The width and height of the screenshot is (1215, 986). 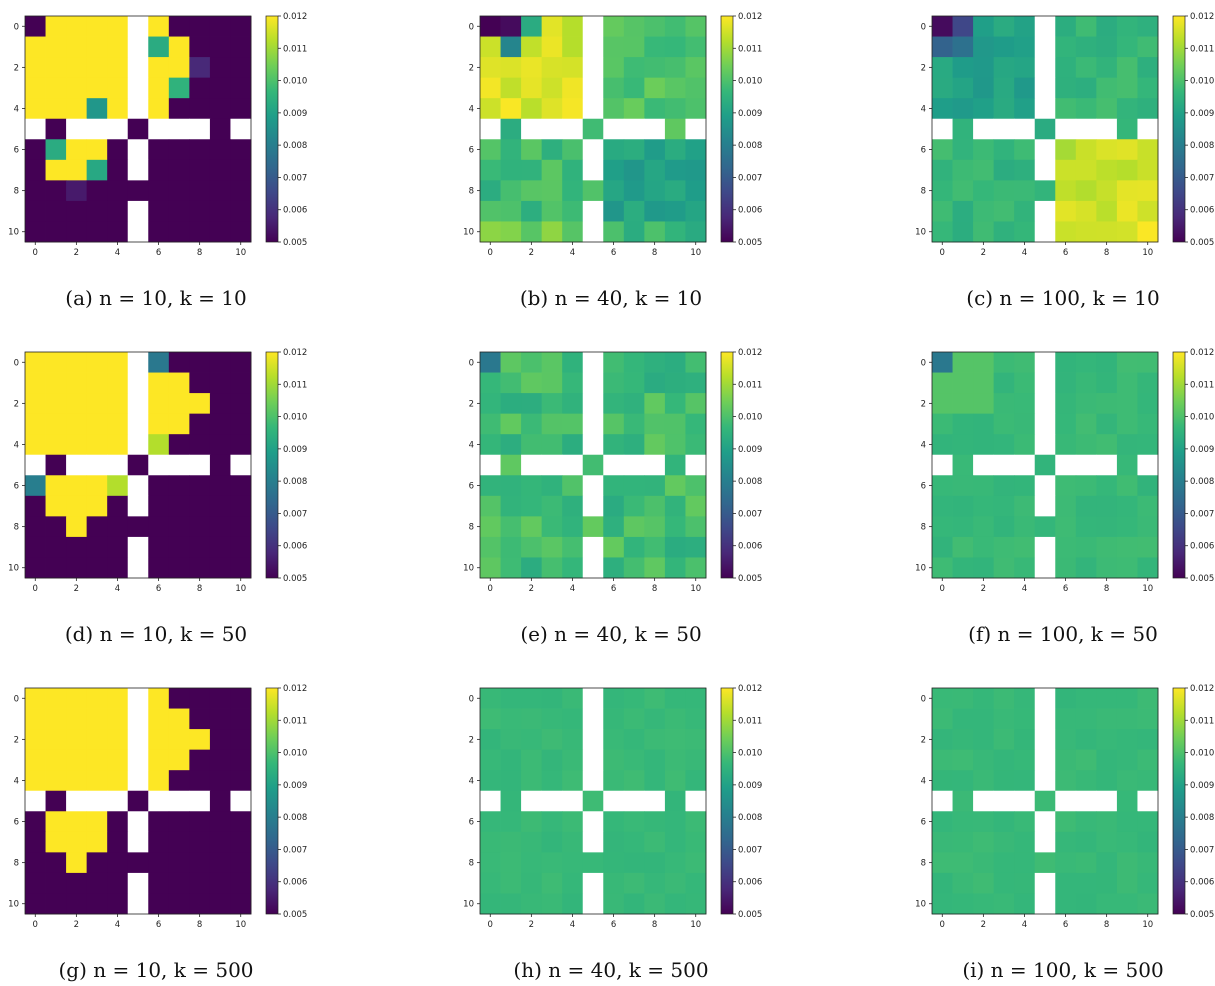 I want to click on colorbar-tick-label: 0.006, so click(x=1202, y=211).